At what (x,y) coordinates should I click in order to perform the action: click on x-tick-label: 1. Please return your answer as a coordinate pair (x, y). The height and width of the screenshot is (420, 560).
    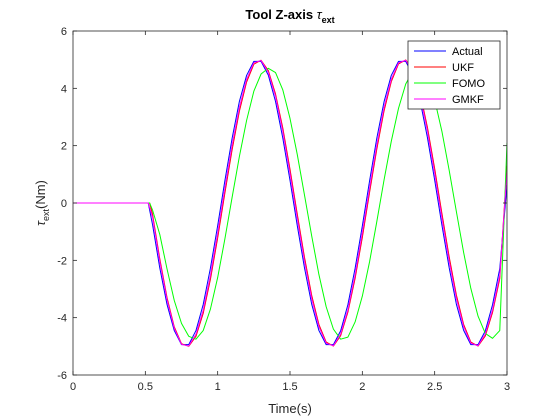
    Looking at the image, I should click on (218, 387).